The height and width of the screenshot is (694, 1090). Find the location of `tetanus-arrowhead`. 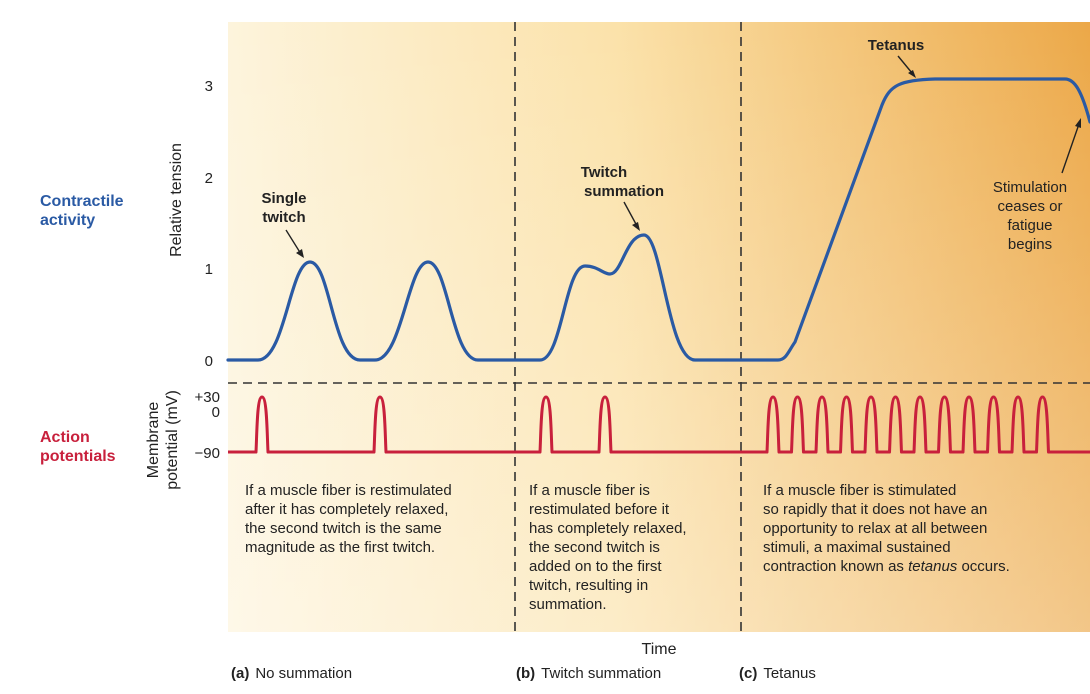

tetanus-arrowhead is located at coordinates (912, 74).